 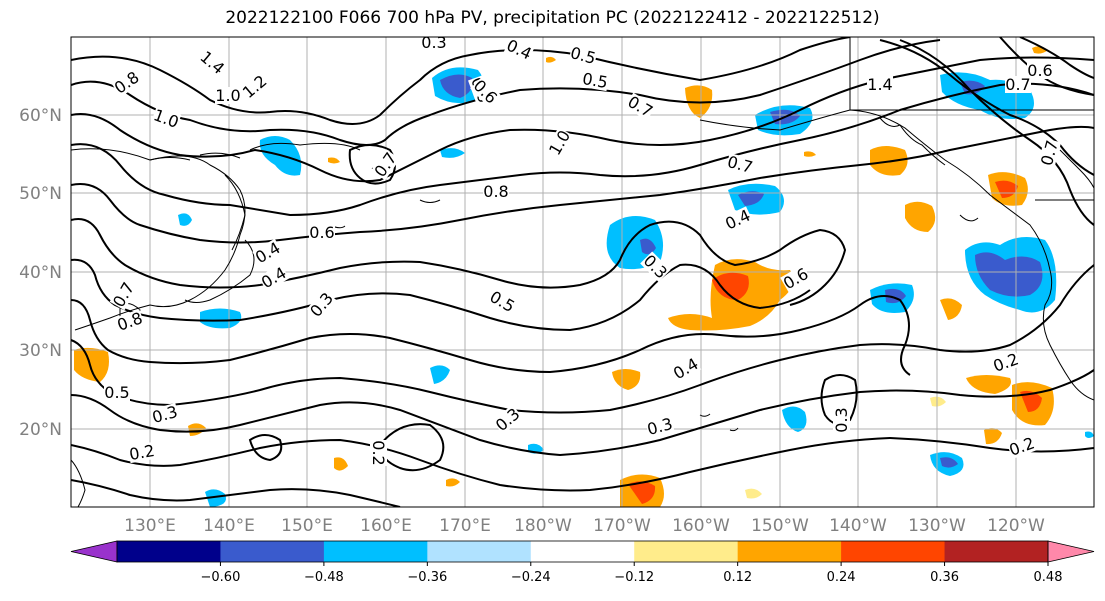 What do you see at coordinates (229, 526) in the screenshot?
I see `lon-label: 140°E` at bounding box center [229, 526].